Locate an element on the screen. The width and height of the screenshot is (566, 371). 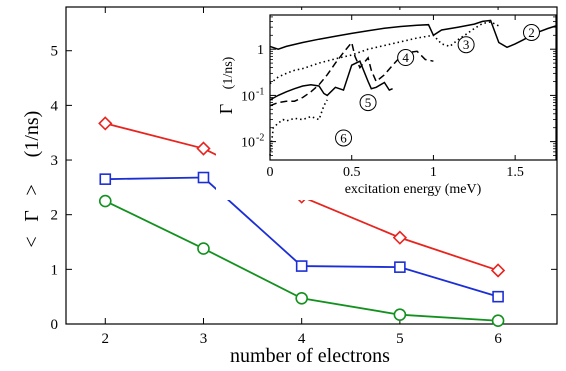
inset-curve-label: 2 is located at coordinates (531, 32).